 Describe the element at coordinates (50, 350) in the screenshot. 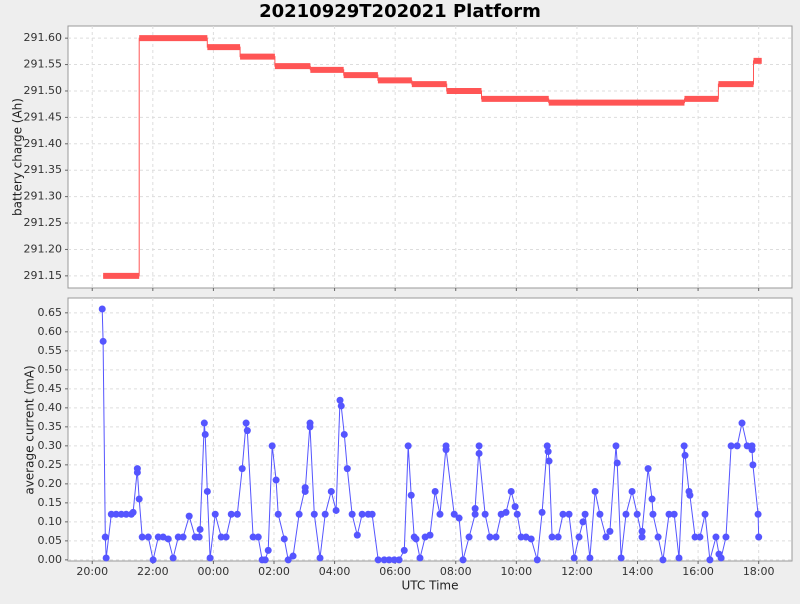

I see `y-tick-label: 0.55` at that location.